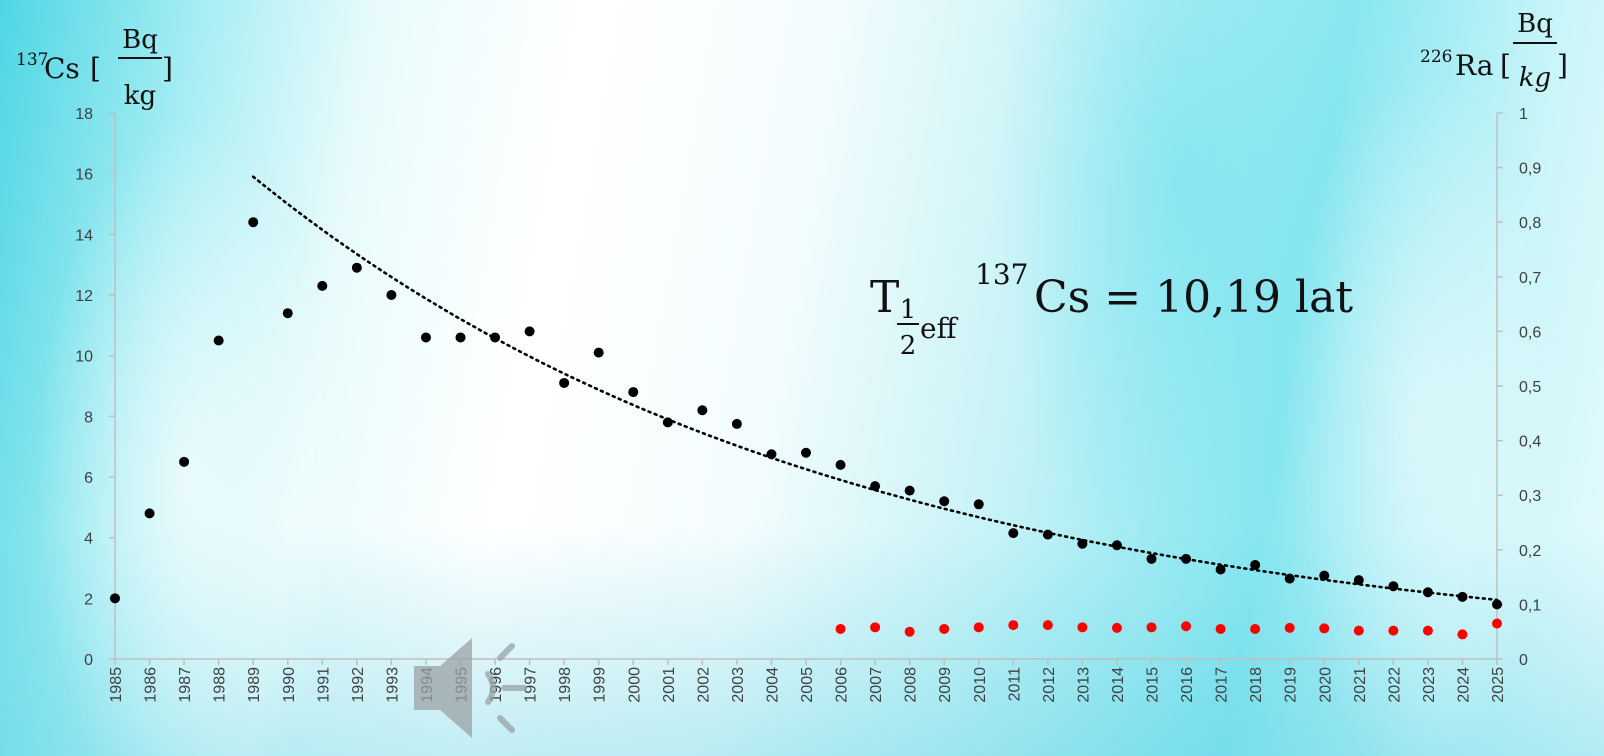 The image size is (1604, 756). I want to click on svg-text: T, so click(884, 297).